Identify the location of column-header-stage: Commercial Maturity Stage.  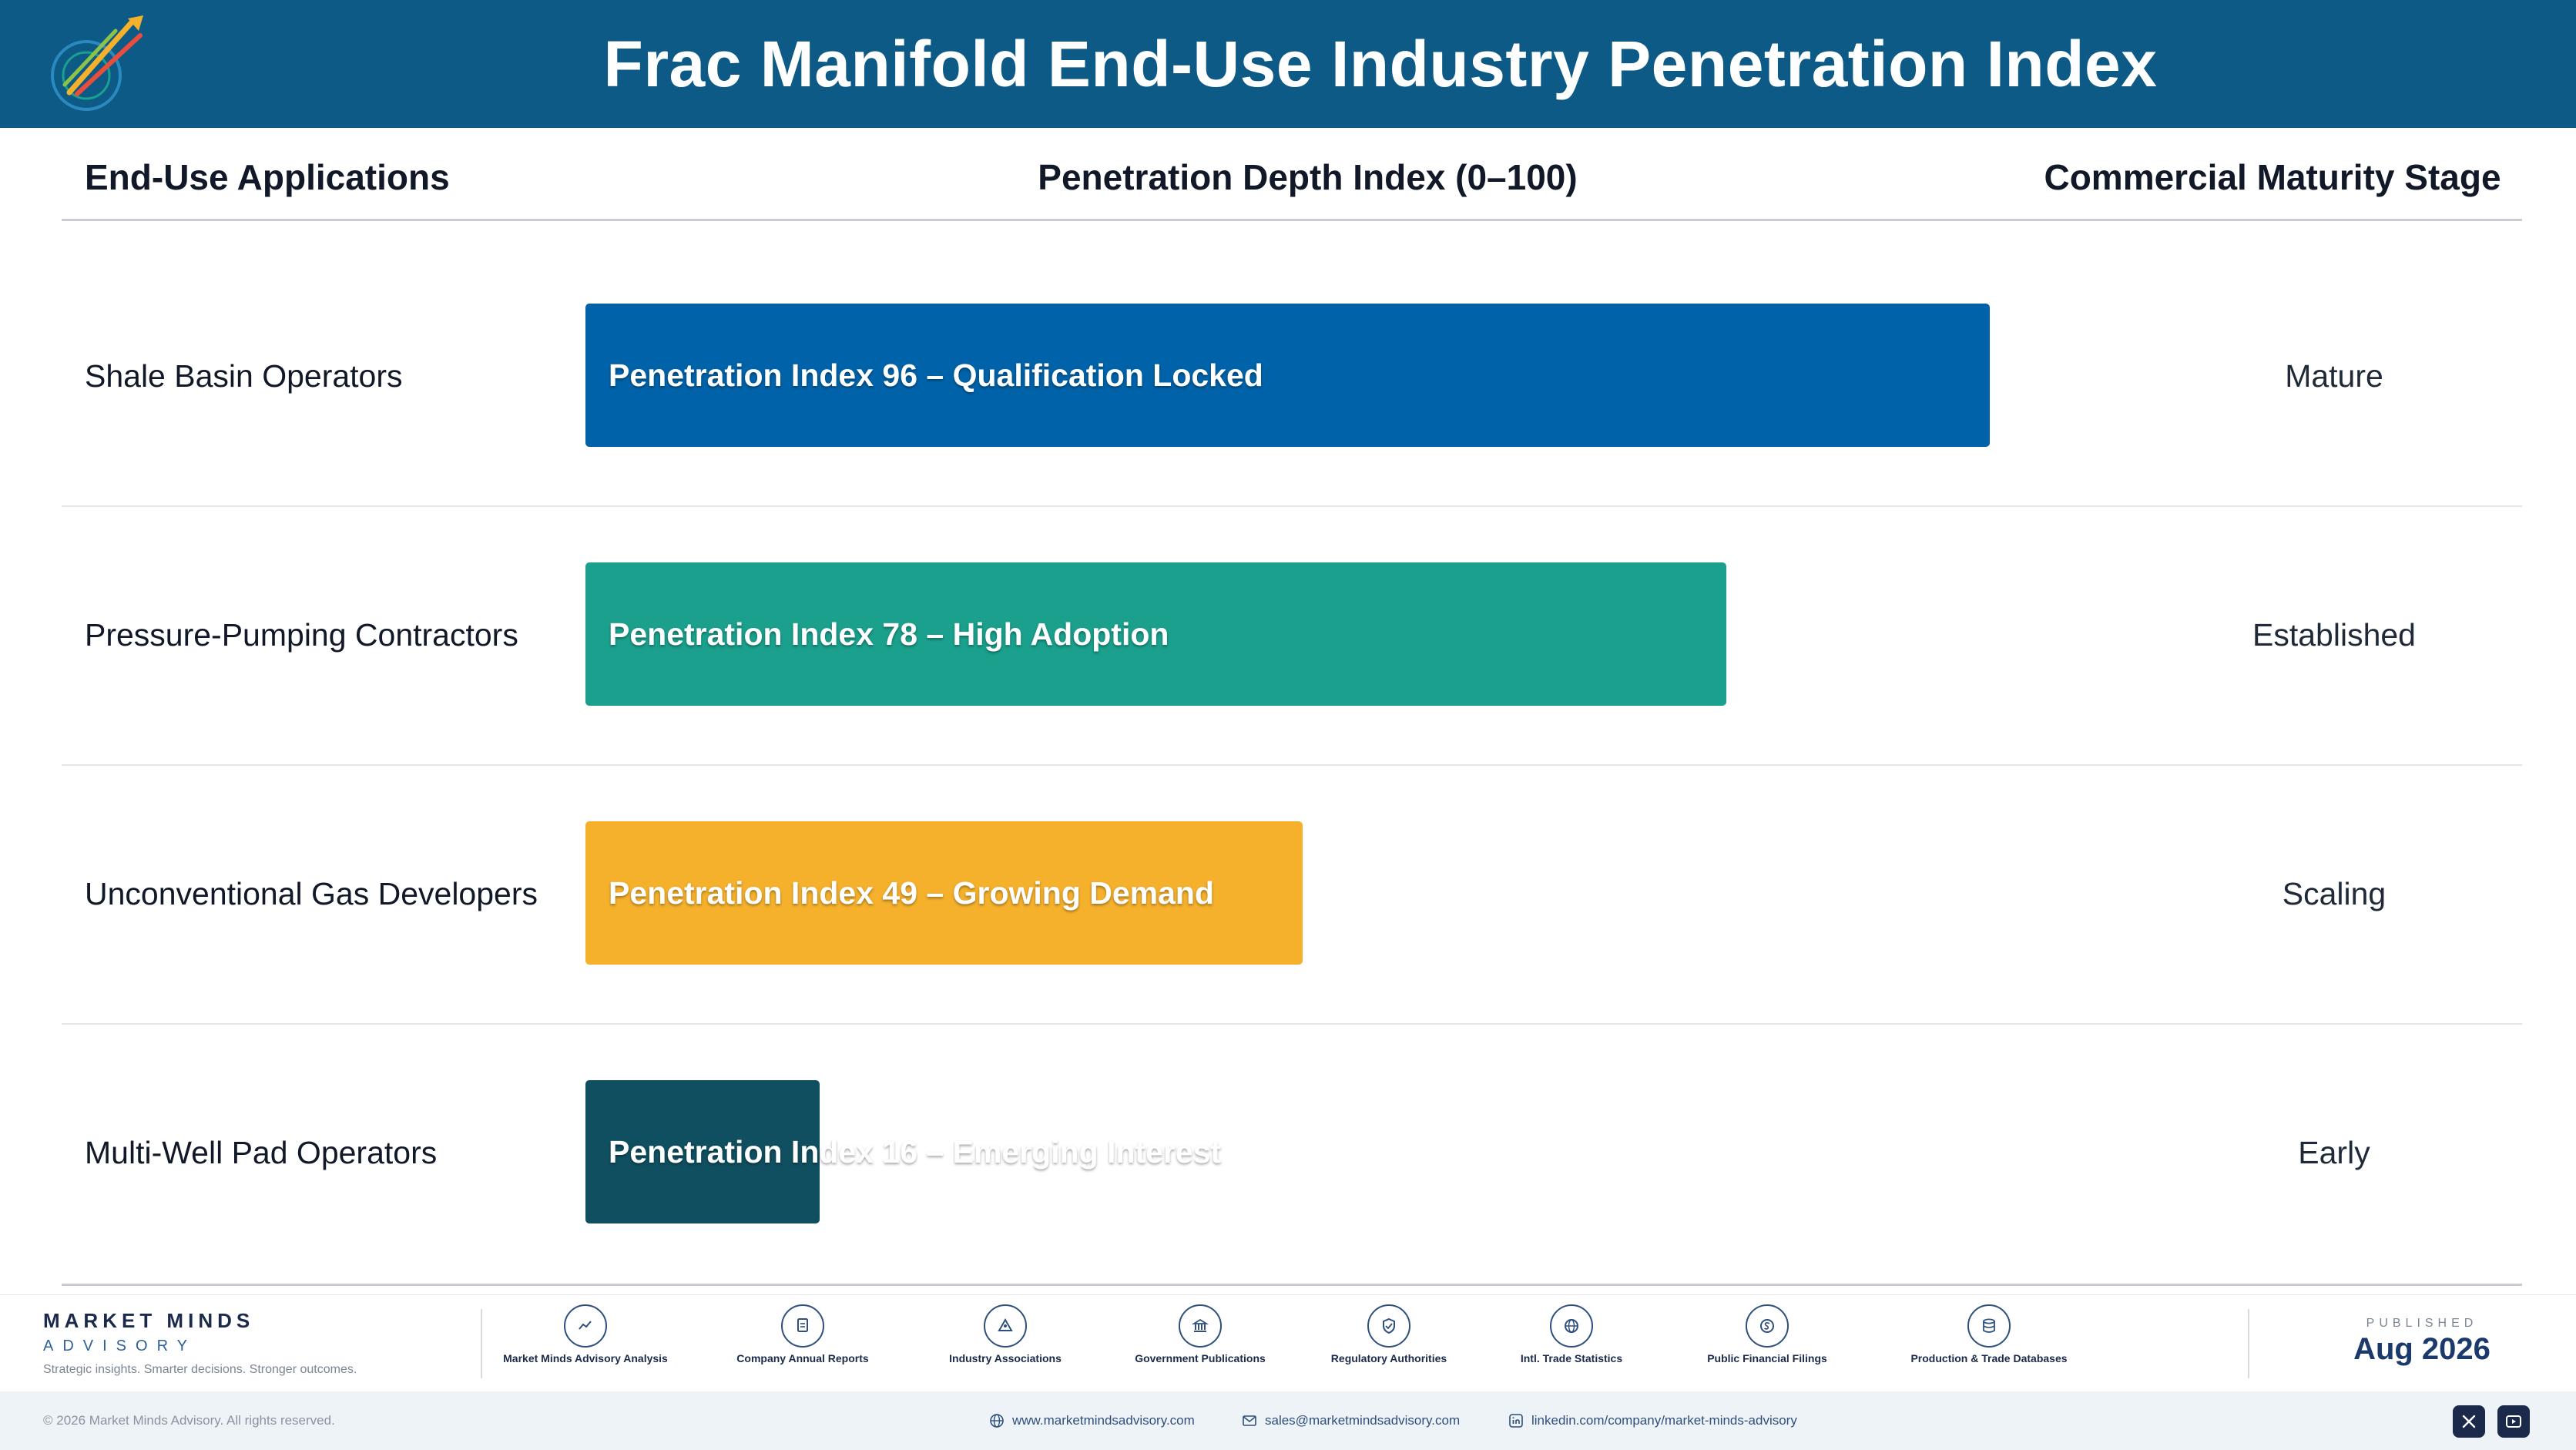
(2272, 177).